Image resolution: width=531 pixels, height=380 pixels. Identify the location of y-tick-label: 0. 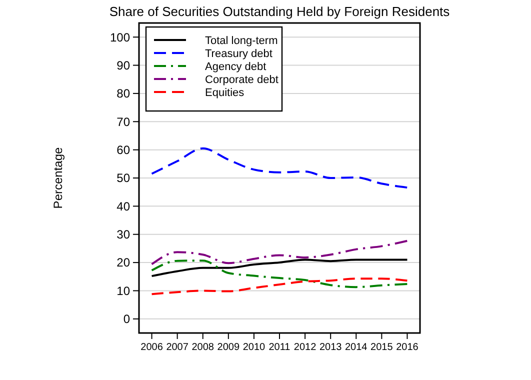
(126, 319).